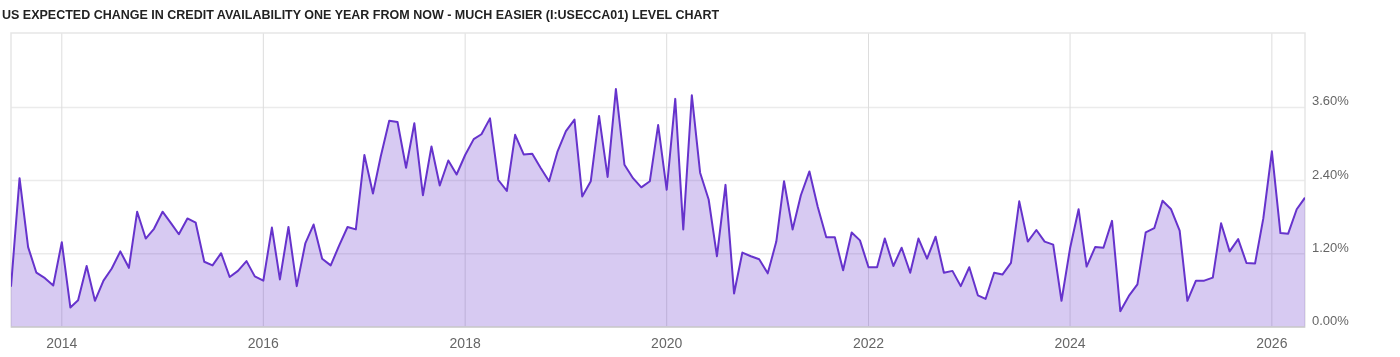  I want to click on chart-title: US EXPECTED CHANGE IN CREDIT AVAILABILITY ONE YEAR FROM NOW - MUCH EASIER (I:USECCA01) LEVEL CHART, so click(361, 15).